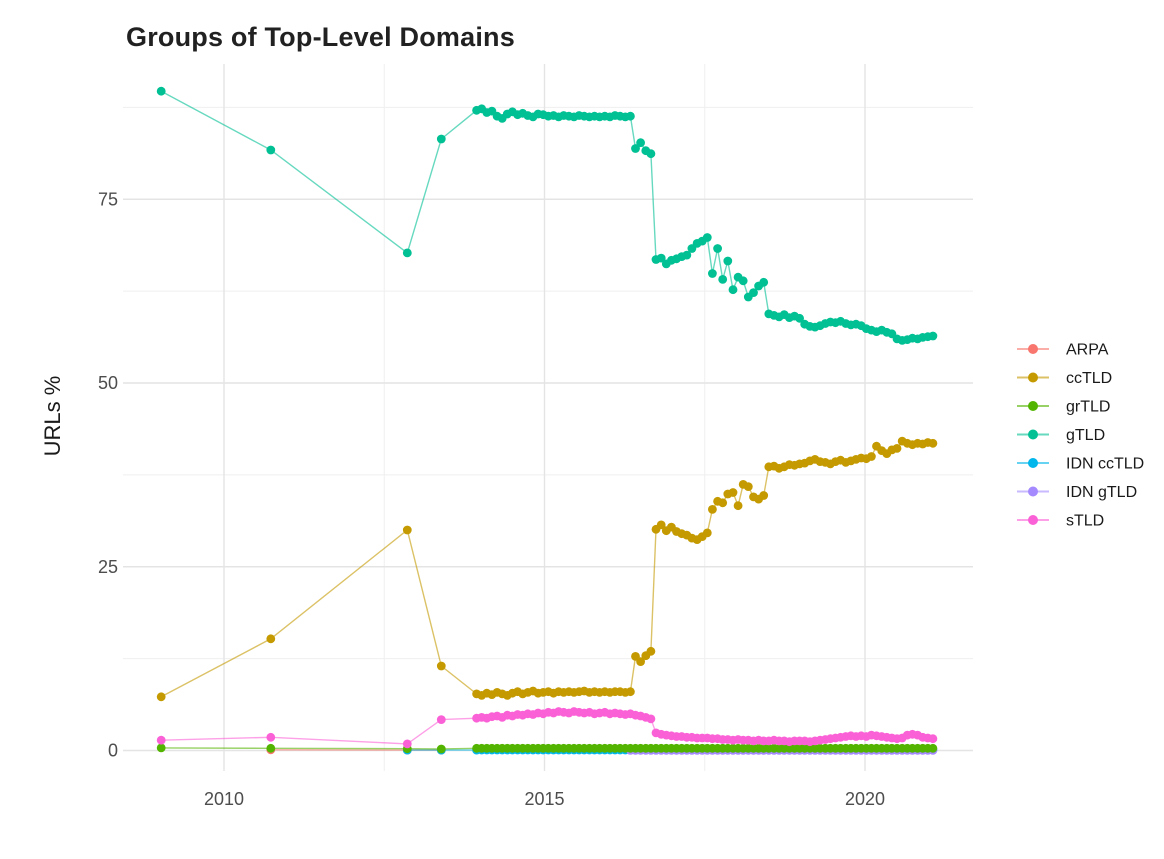 This screenshot has height=859, width=1164. Describe the element at coordinates (108, 383) in the screenshot. I see `y-tick-label: 50` at that location.